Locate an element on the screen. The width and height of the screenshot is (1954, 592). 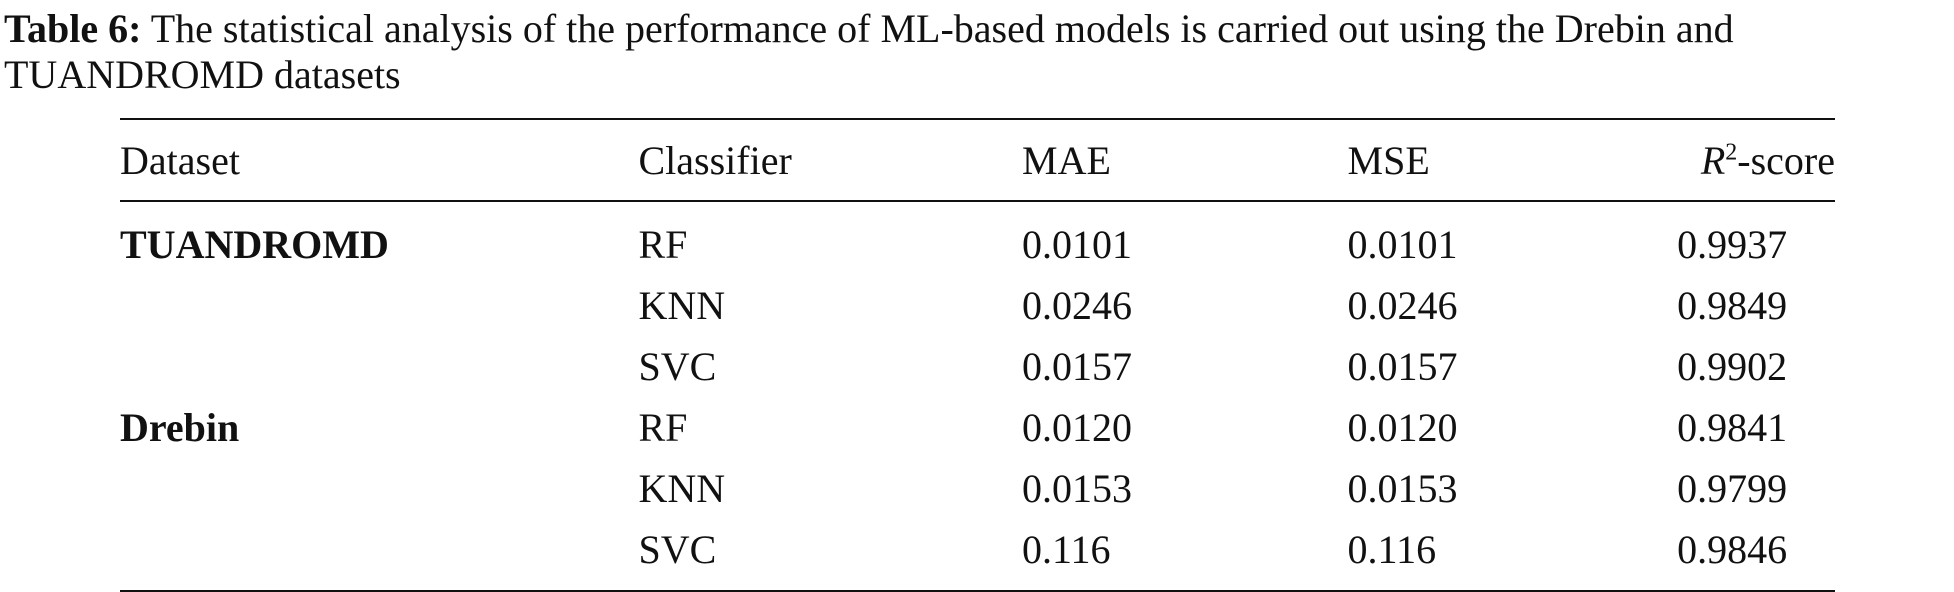
cell-mse: 0.0101 is located at coordinates (1402, 244).